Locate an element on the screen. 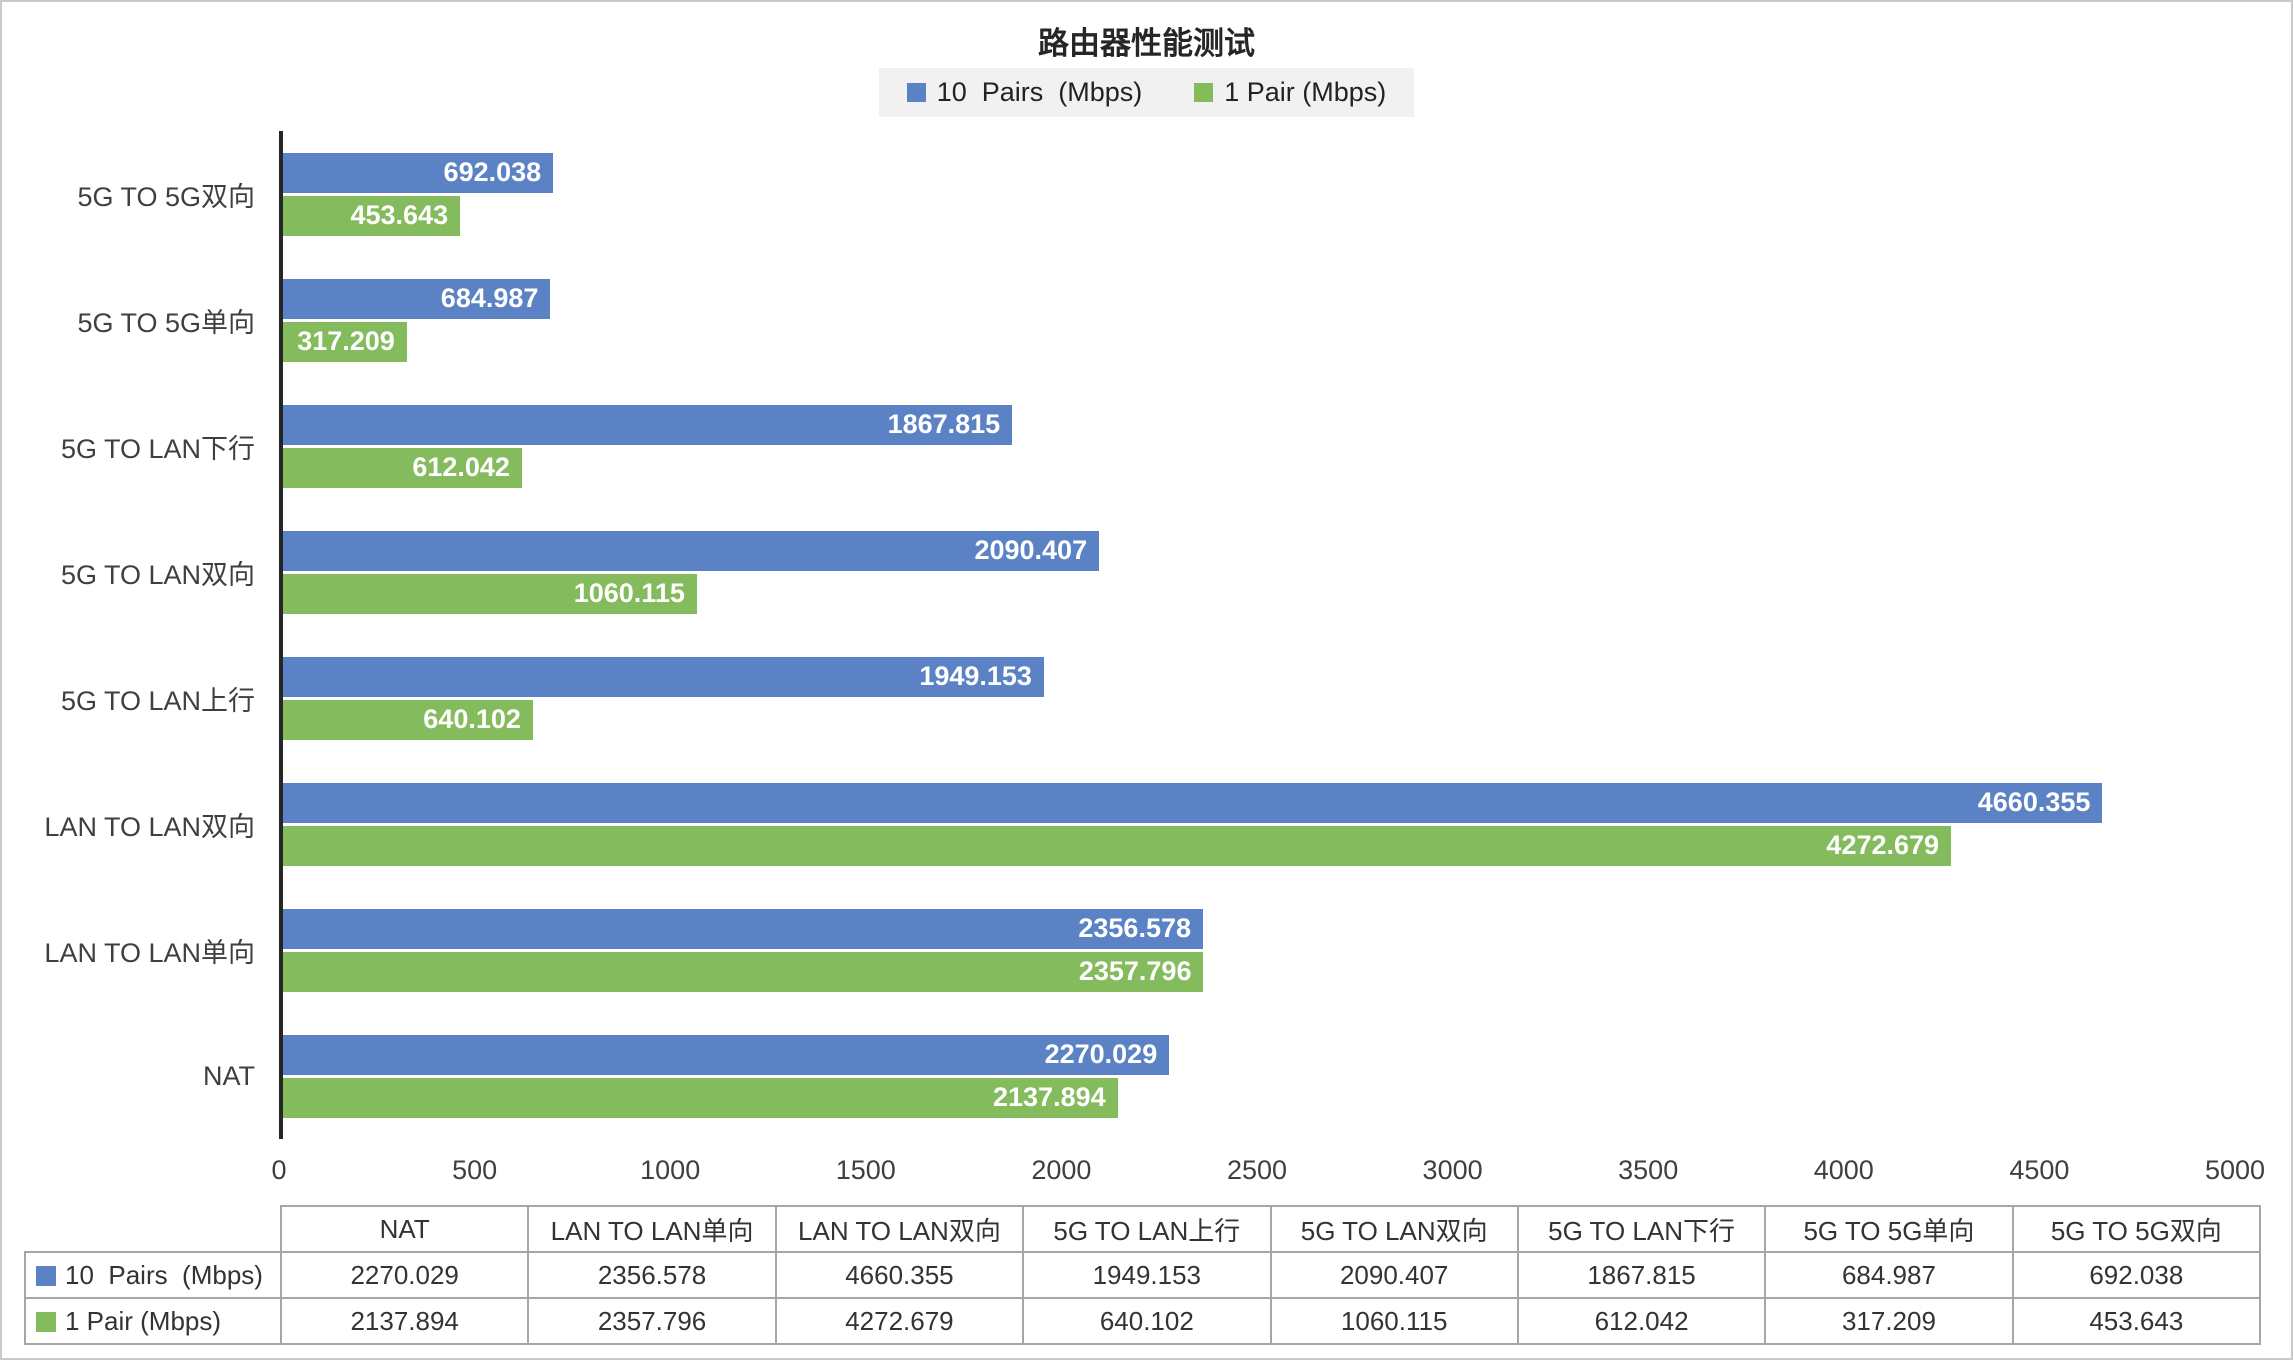  table-value-cell: 2090.407 is located at coordinates (1394, 1275).